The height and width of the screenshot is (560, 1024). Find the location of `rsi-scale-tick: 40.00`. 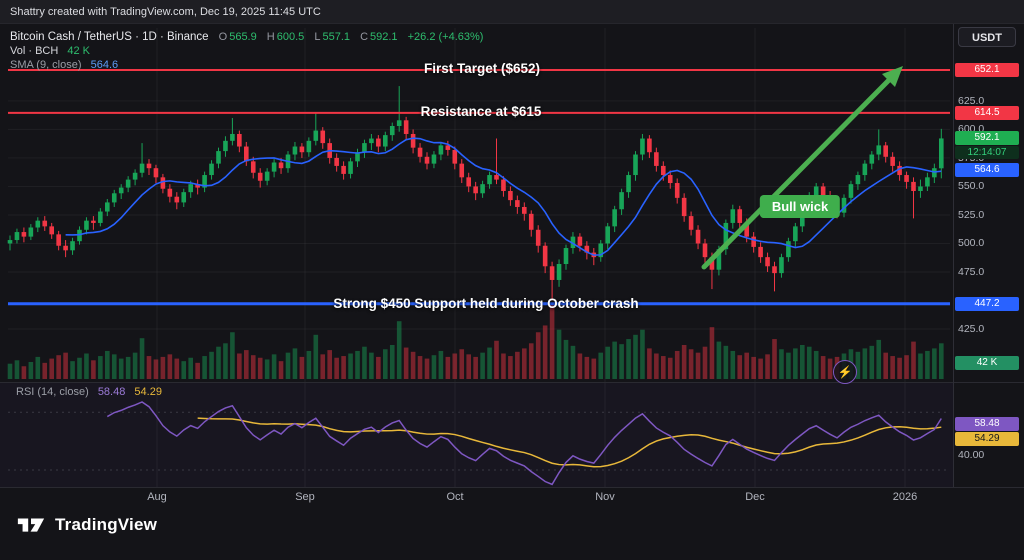

rsi-scale-tick: 40.00 is located at coordinates (971, 455).